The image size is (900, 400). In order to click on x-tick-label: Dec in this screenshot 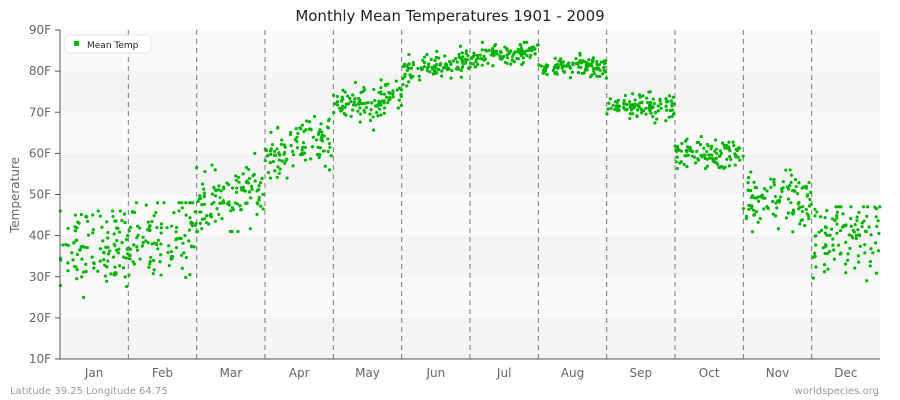, I will do `click(845, 373)`.